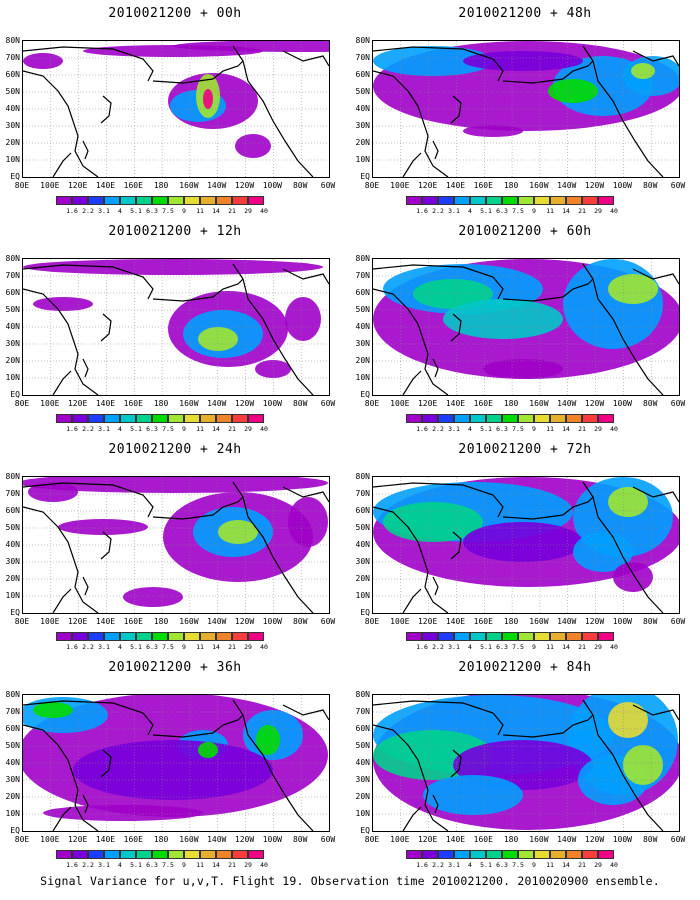 This screenshot has width=700, height=900. Describe the element at coordinates (362, 493) in the screenshot. I see `lat-tick-label: 70N` at that location.